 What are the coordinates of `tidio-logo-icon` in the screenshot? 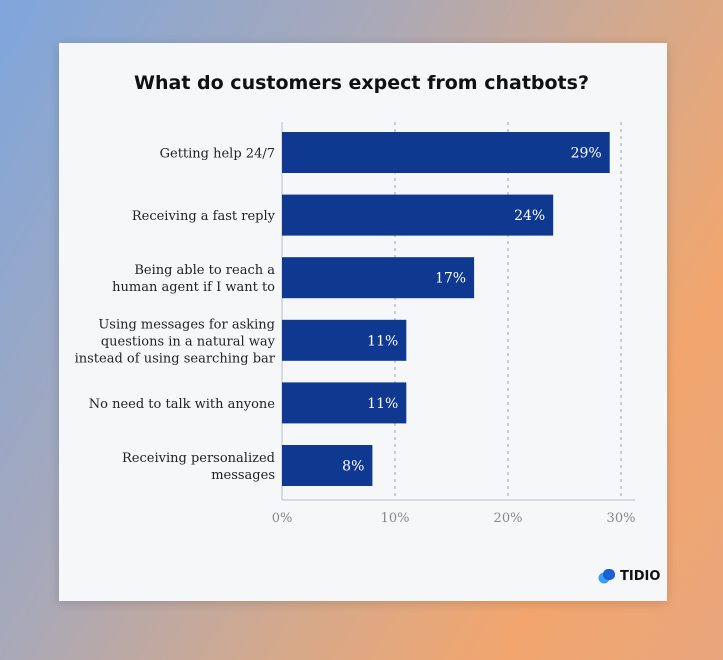 It's located at (606, 576).